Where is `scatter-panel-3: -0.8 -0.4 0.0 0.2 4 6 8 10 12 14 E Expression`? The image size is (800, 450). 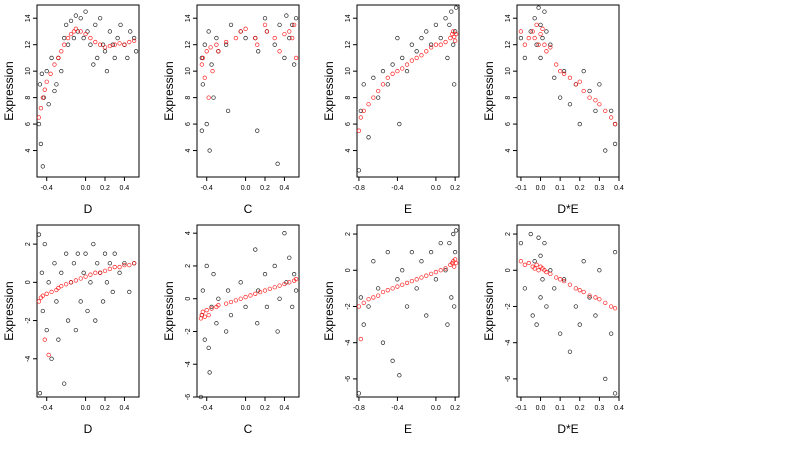
scatter-panel-3: -0.8 -0.4 0.0 0.2 4 6 8 10 12 14 E Expression is located at coordinates (391, 110).